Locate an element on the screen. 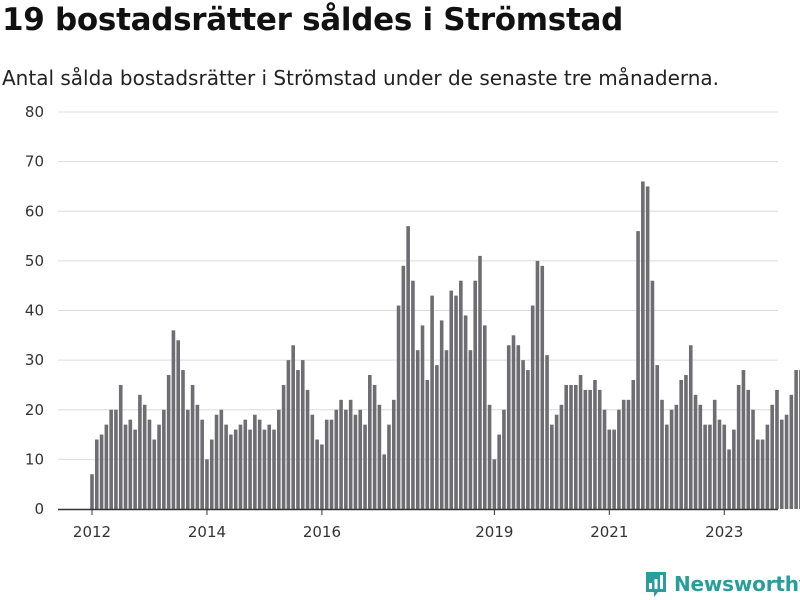 Image resolution: width=800 pixels, height=600 pixels. newsworthy-logo-icon is located at coordinates (656, 584).